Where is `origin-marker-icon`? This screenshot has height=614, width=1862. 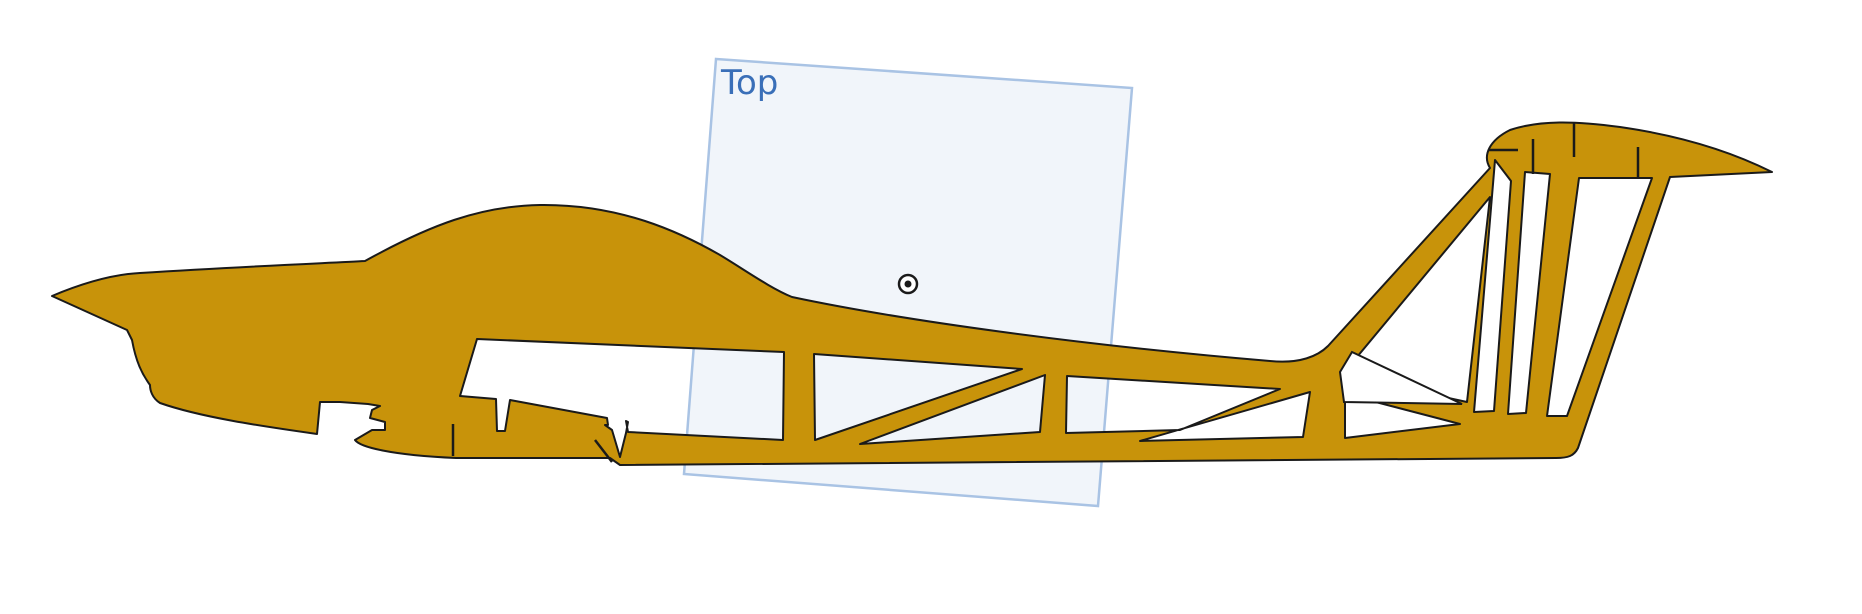
origin-marker-icon is located at coordinates (908, 284).